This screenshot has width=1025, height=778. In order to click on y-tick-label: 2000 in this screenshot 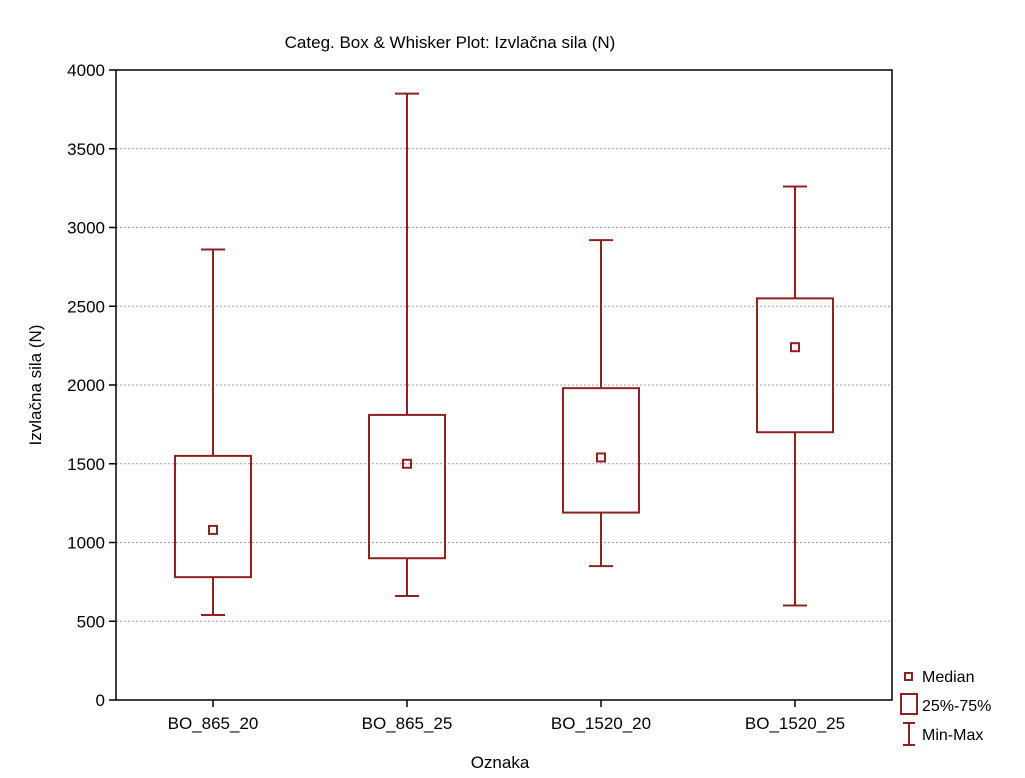, I will do `click(86, 385)`.